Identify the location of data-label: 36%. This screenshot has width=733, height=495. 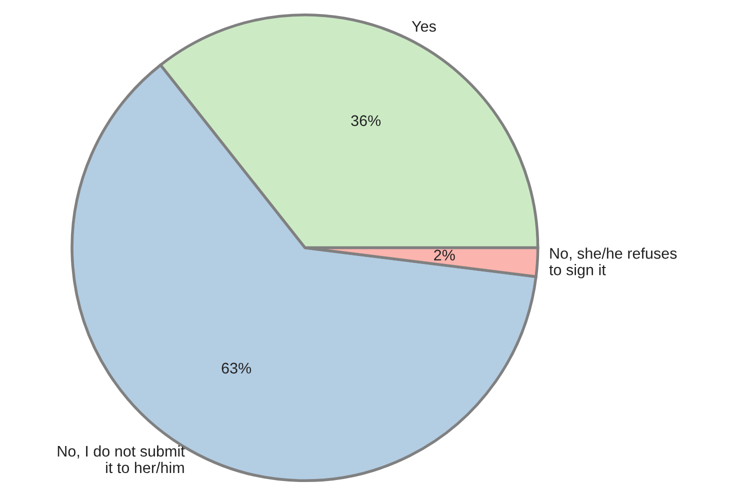
(366, 120).